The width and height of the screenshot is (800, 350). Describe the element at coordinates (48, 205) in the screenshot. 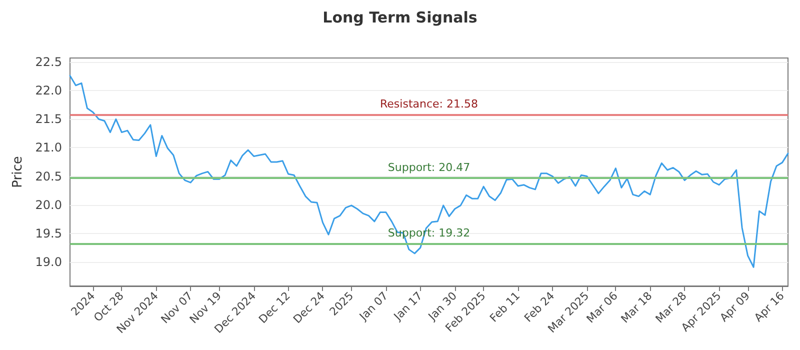

I see `y-tick-label: 20.0` at that location.